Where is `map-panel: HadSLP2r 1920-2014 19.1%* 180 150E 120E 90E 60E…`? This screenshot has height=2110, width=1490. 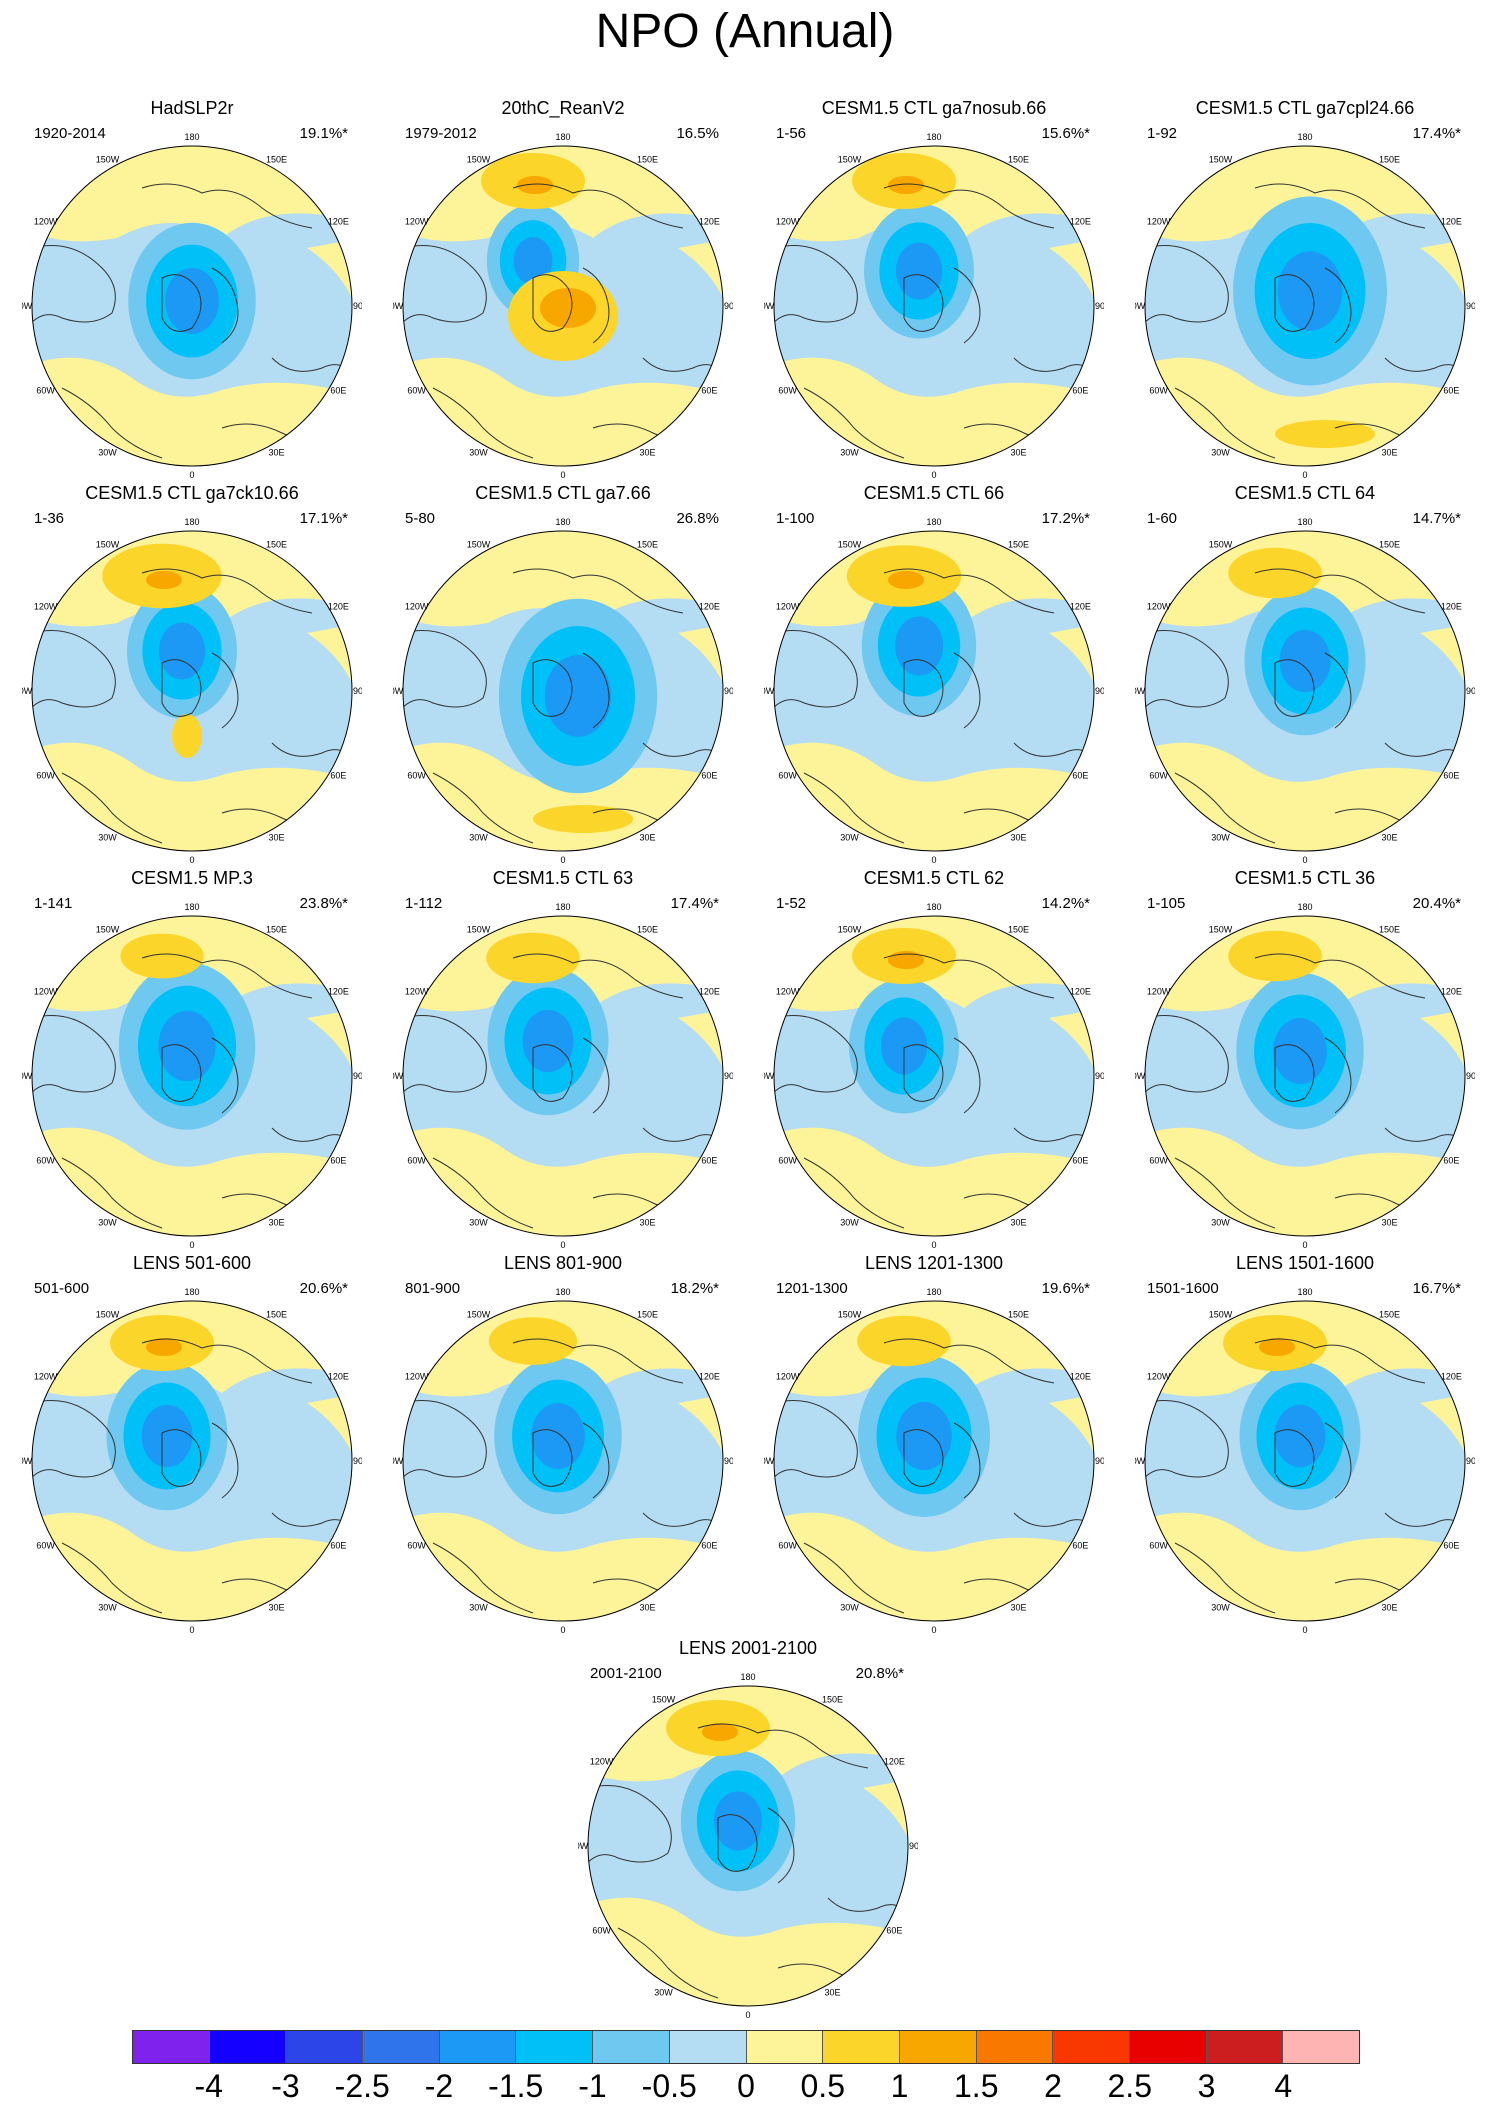 map-panel: HadSLP2r 1920-2014 19.1%* 180 150E 120E 90E 60E… is located at coordinates (192, 287).